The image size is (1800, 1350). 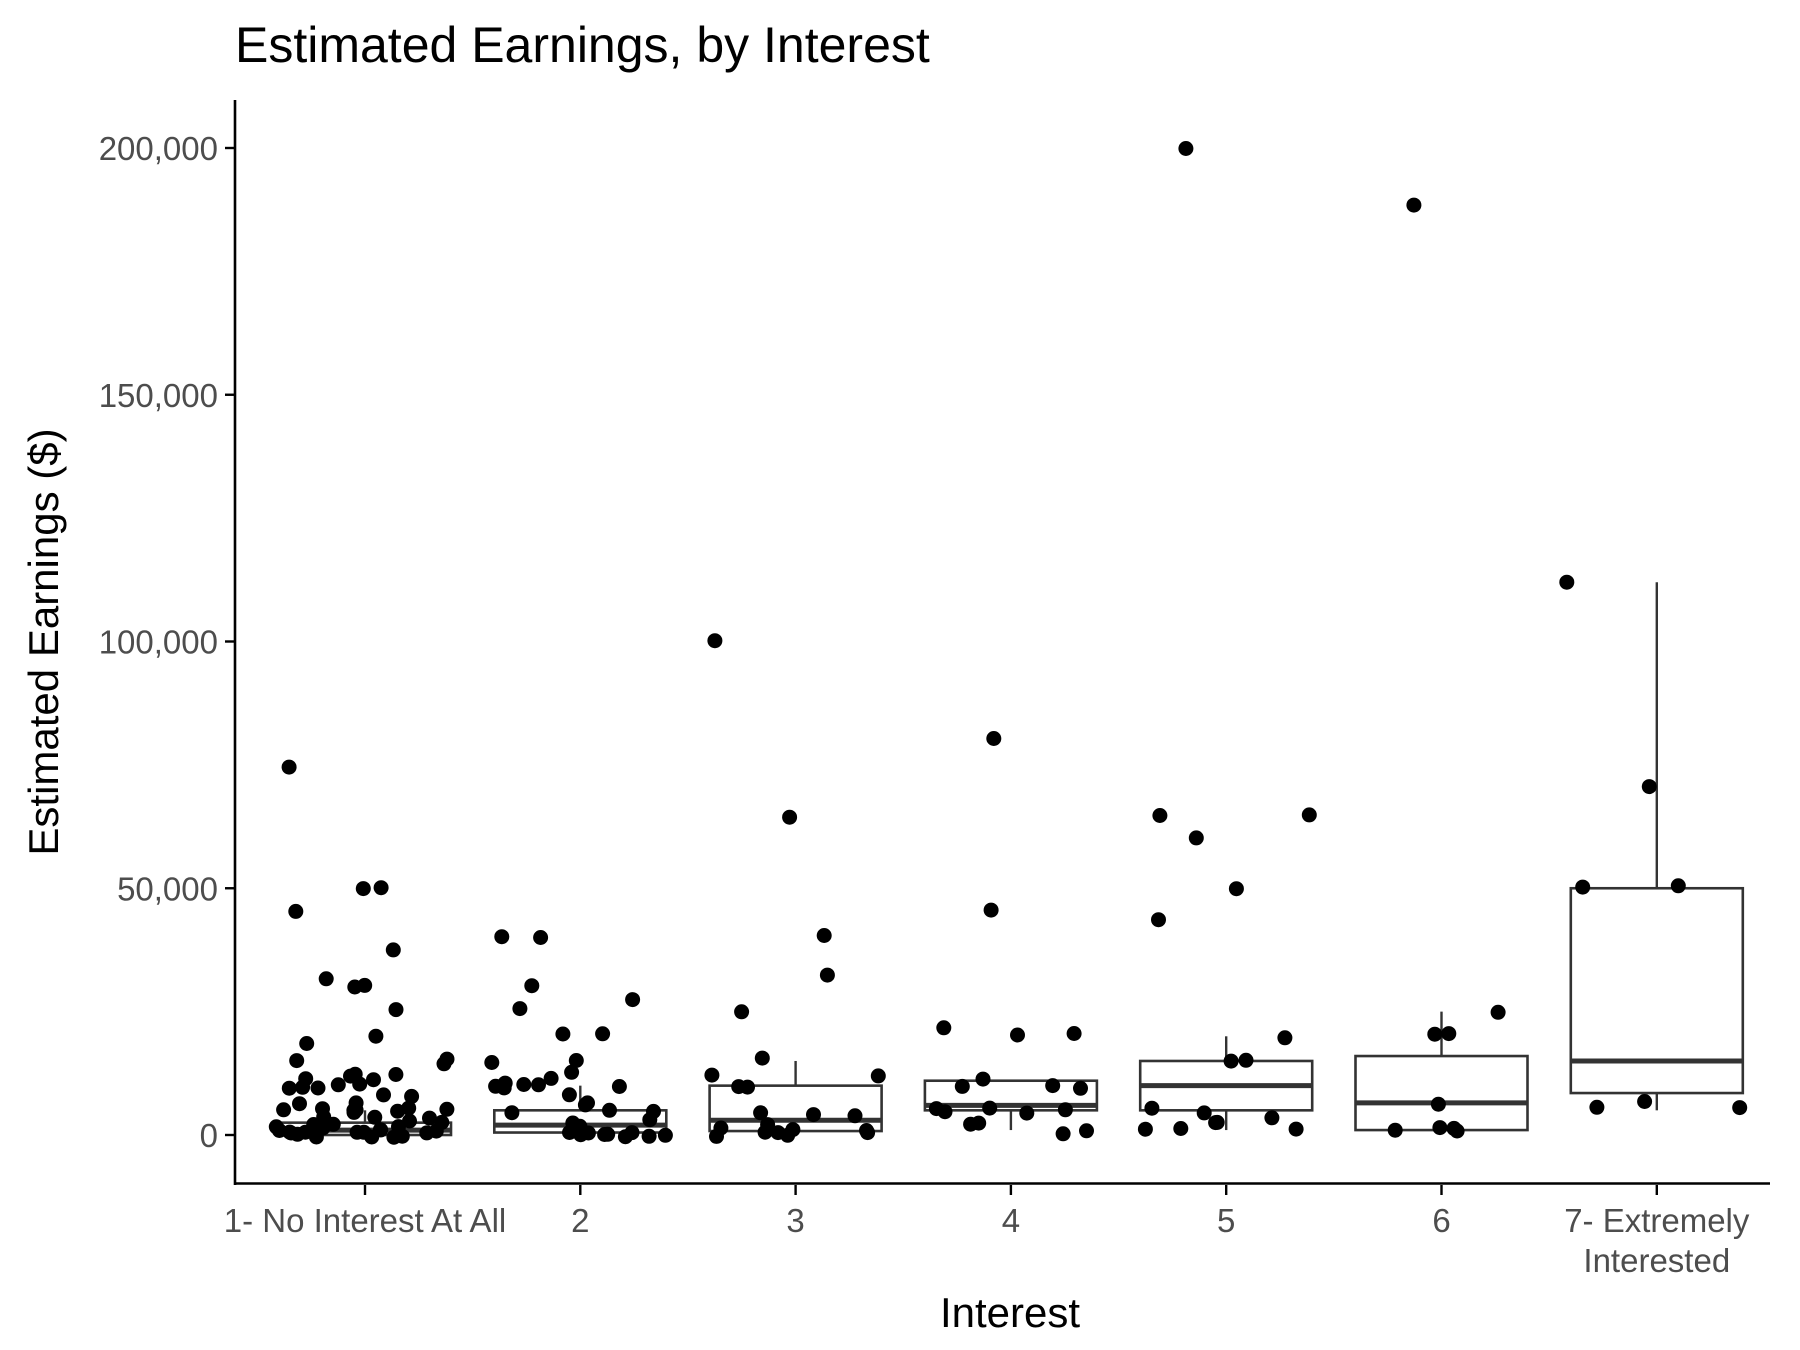 I want to click on chart-title: Estimated Earnings, by Interest, so click(x=582, y=45).